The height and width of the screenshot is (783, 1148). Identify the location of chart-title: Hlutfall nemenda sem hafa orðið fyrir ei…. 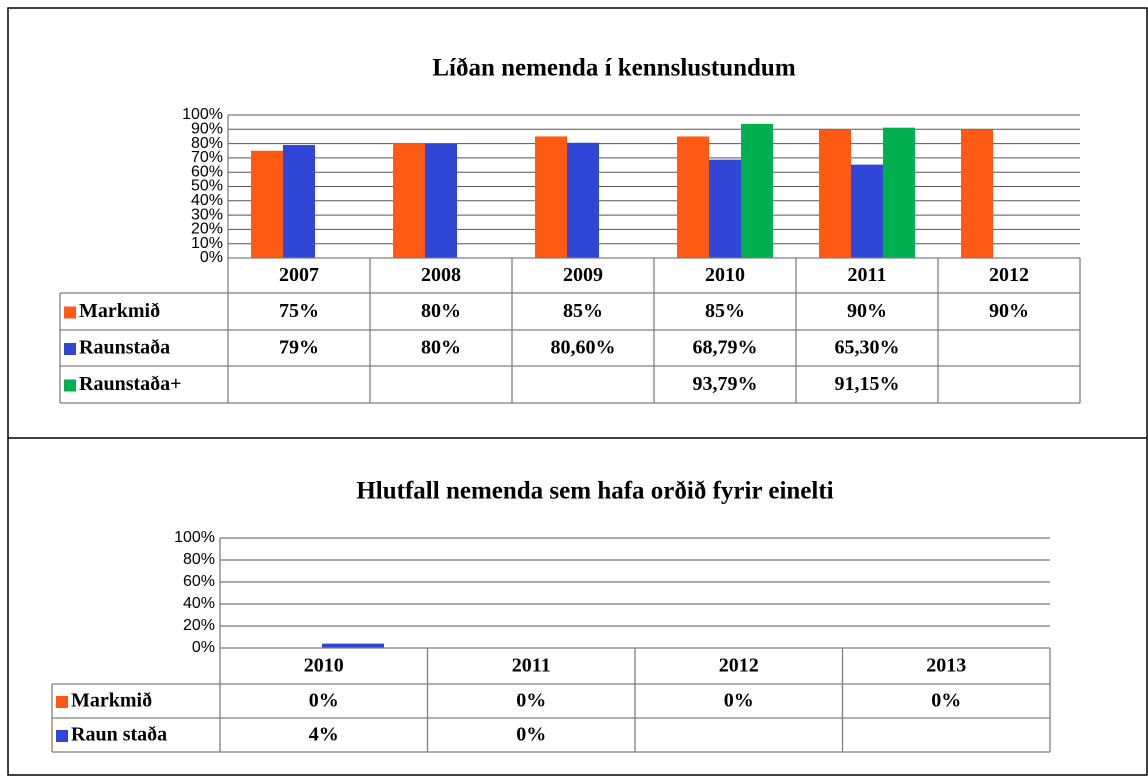
(594, 491).